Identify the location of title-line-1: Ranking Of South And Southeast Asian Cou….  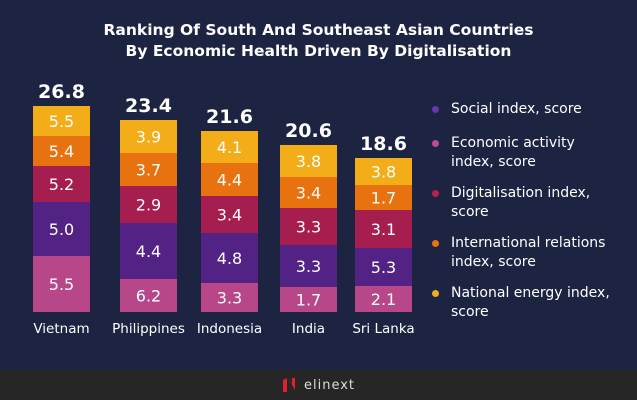
(318, 30).